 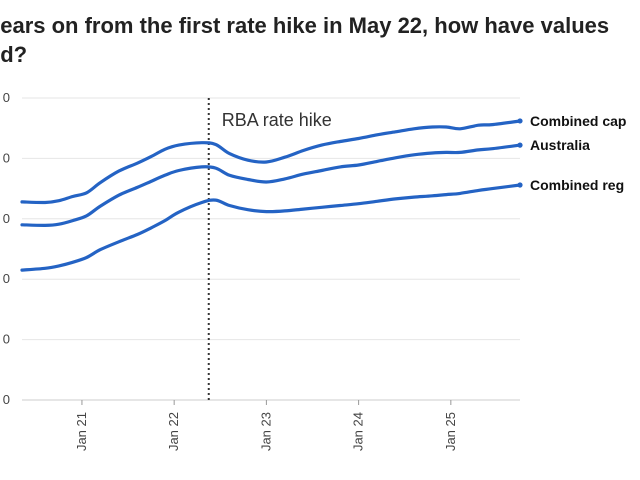 What do you see at coordinates (520, 121) in the screenshot?
I see `series-end-point-combined-cap` at bounding box center [520, 121].